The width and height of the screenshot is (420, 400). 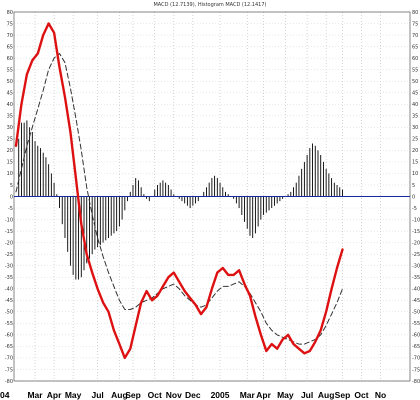 I want to click on y-tick-label-left: -5, so click(x=10, y=209).